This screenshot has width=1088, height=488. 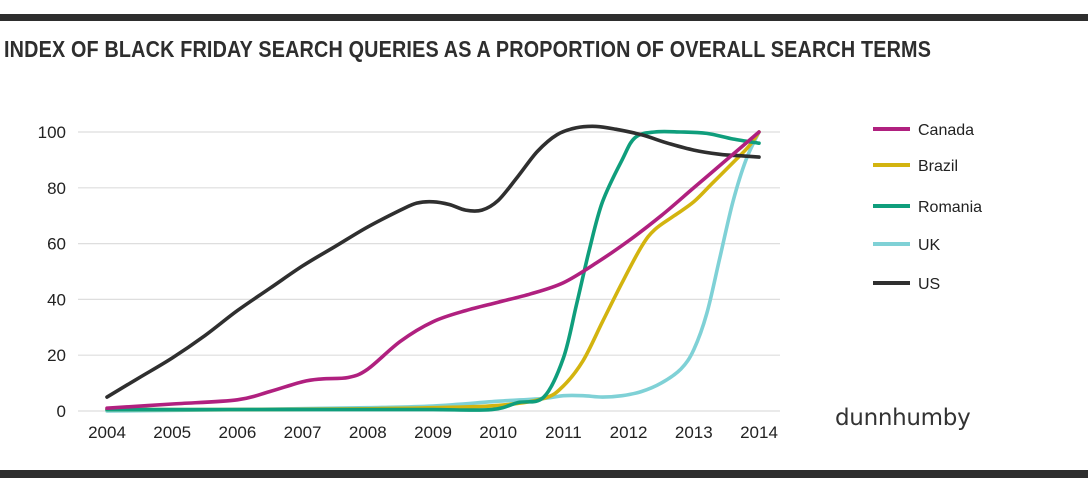 What do you see at coordinates (56, 299) in the screenshot?
I see `y-tick-label: 40` at bounding box center [56, 299].